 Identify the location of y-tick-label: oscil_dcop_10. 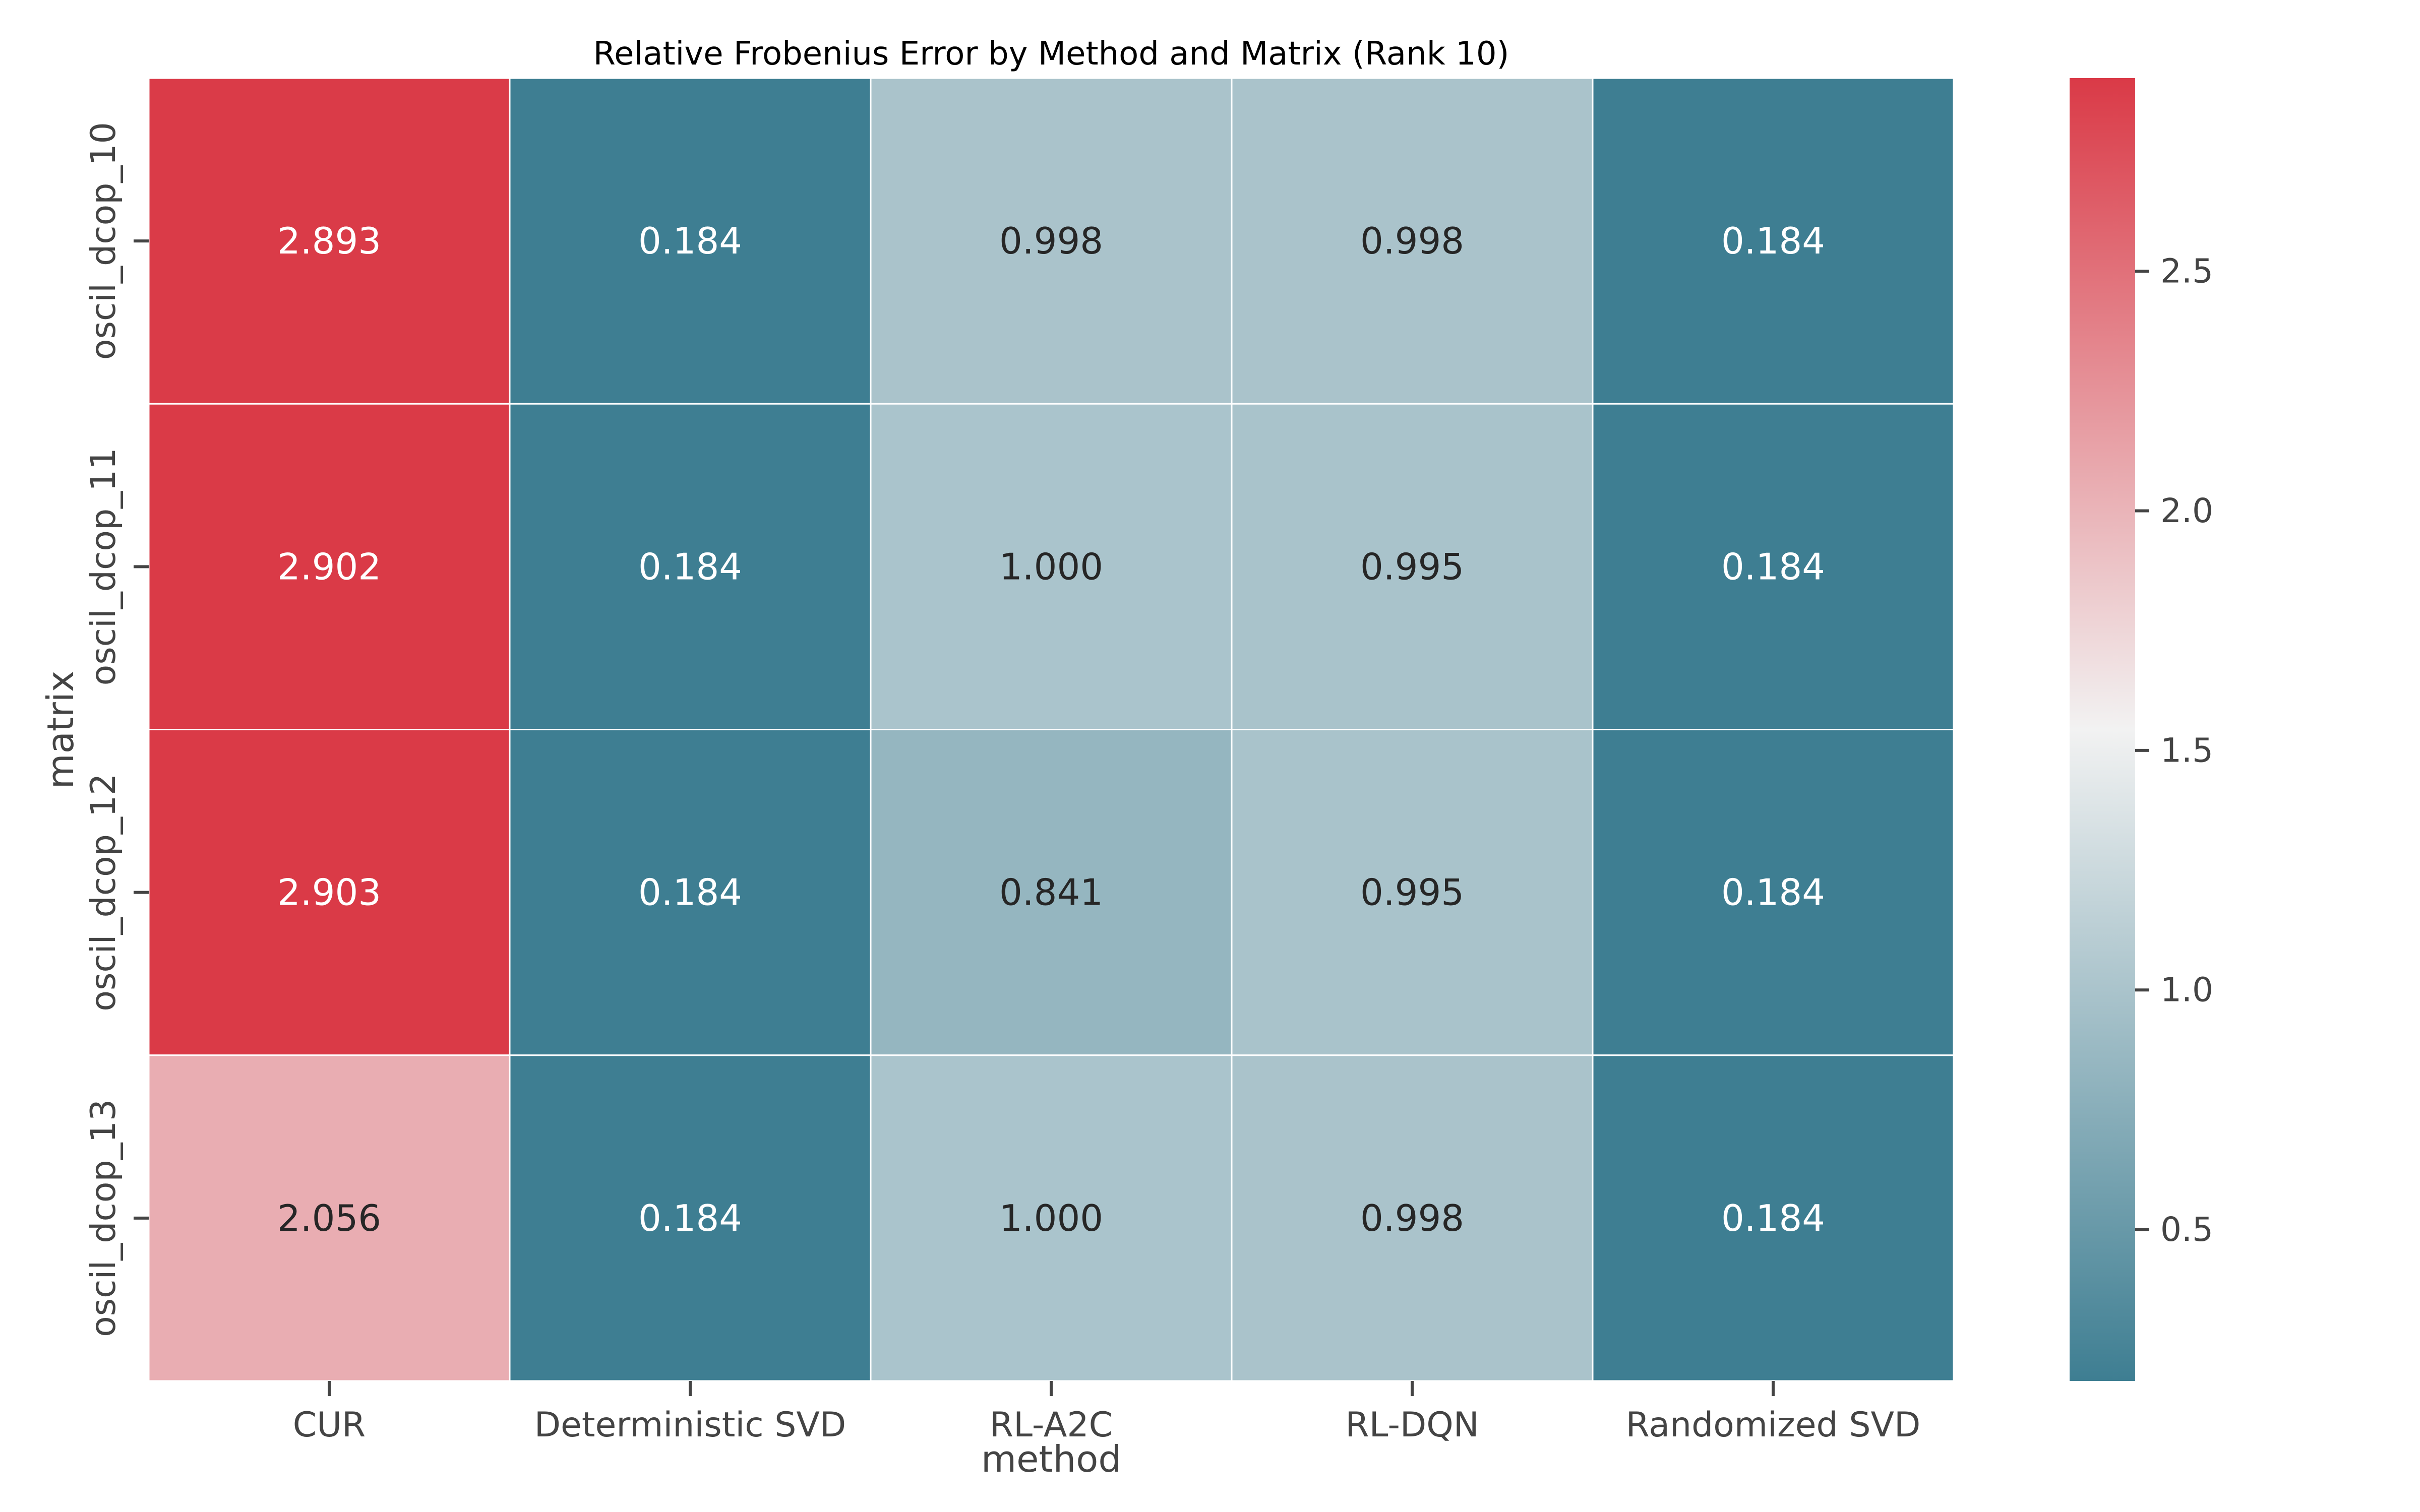
(104, 241).